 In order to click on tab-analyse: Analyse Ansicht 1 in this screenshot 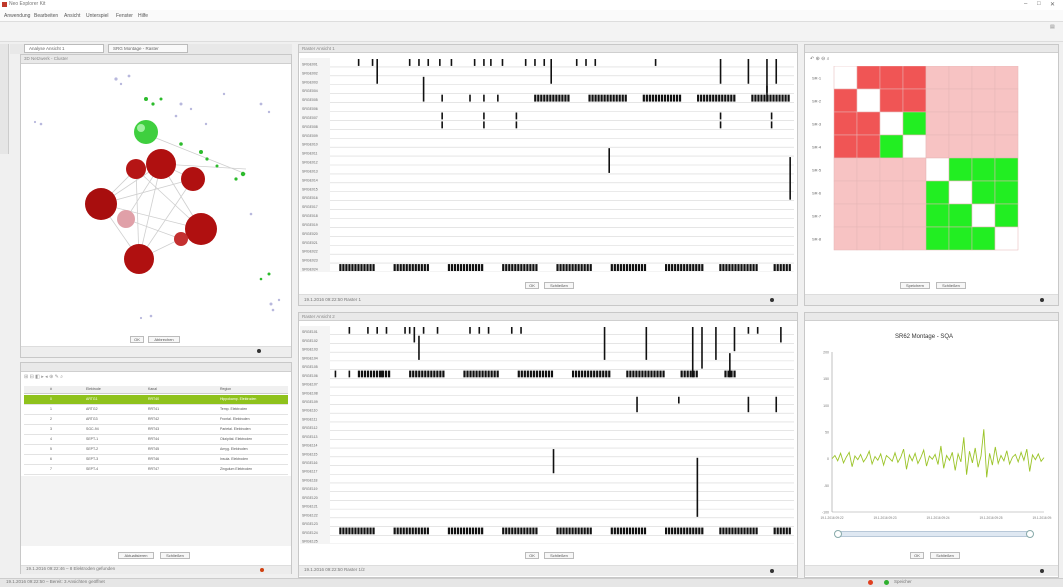, I will do `click(64, 48)`.